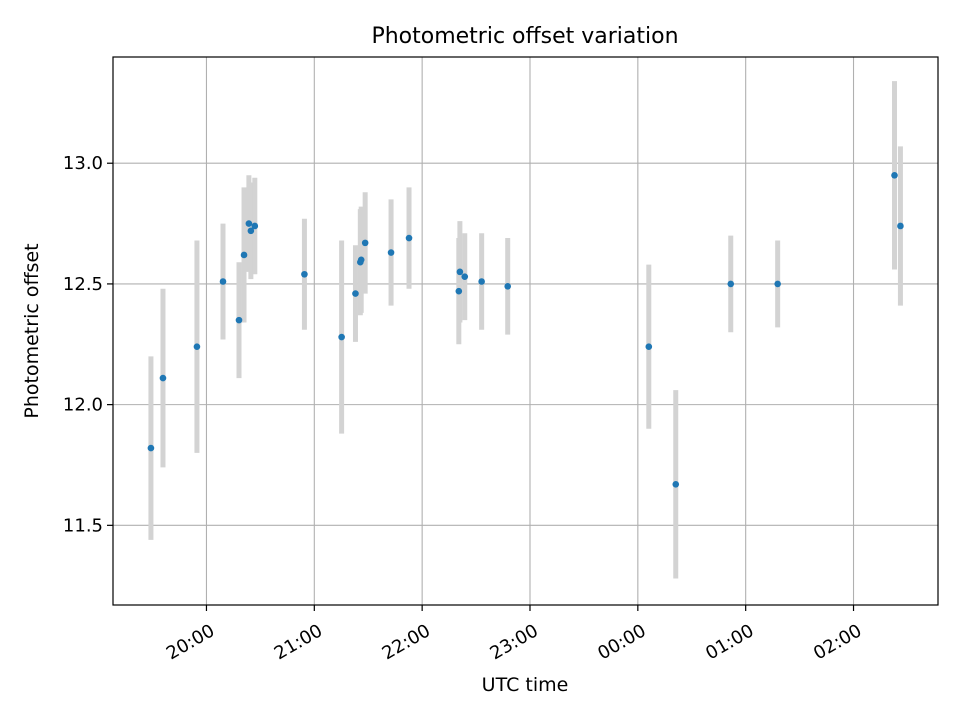 Image resolution: width=960 pixels, height=720 pixels. I want to click on y-tick-label: 12.0, so click(83, 405).